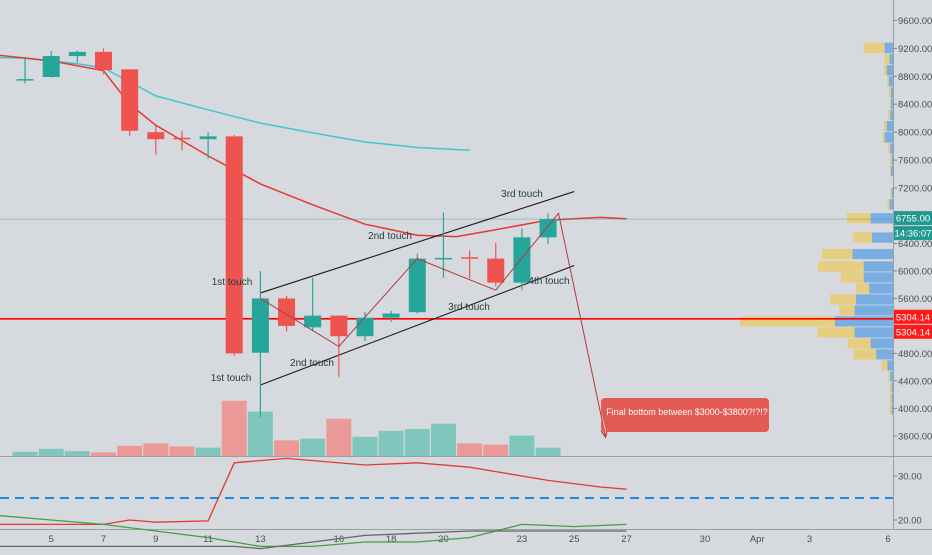  Describe the element at coordinates (915, 381) in the screenshot. I see `price-tick-label: 4400.00` at that location.